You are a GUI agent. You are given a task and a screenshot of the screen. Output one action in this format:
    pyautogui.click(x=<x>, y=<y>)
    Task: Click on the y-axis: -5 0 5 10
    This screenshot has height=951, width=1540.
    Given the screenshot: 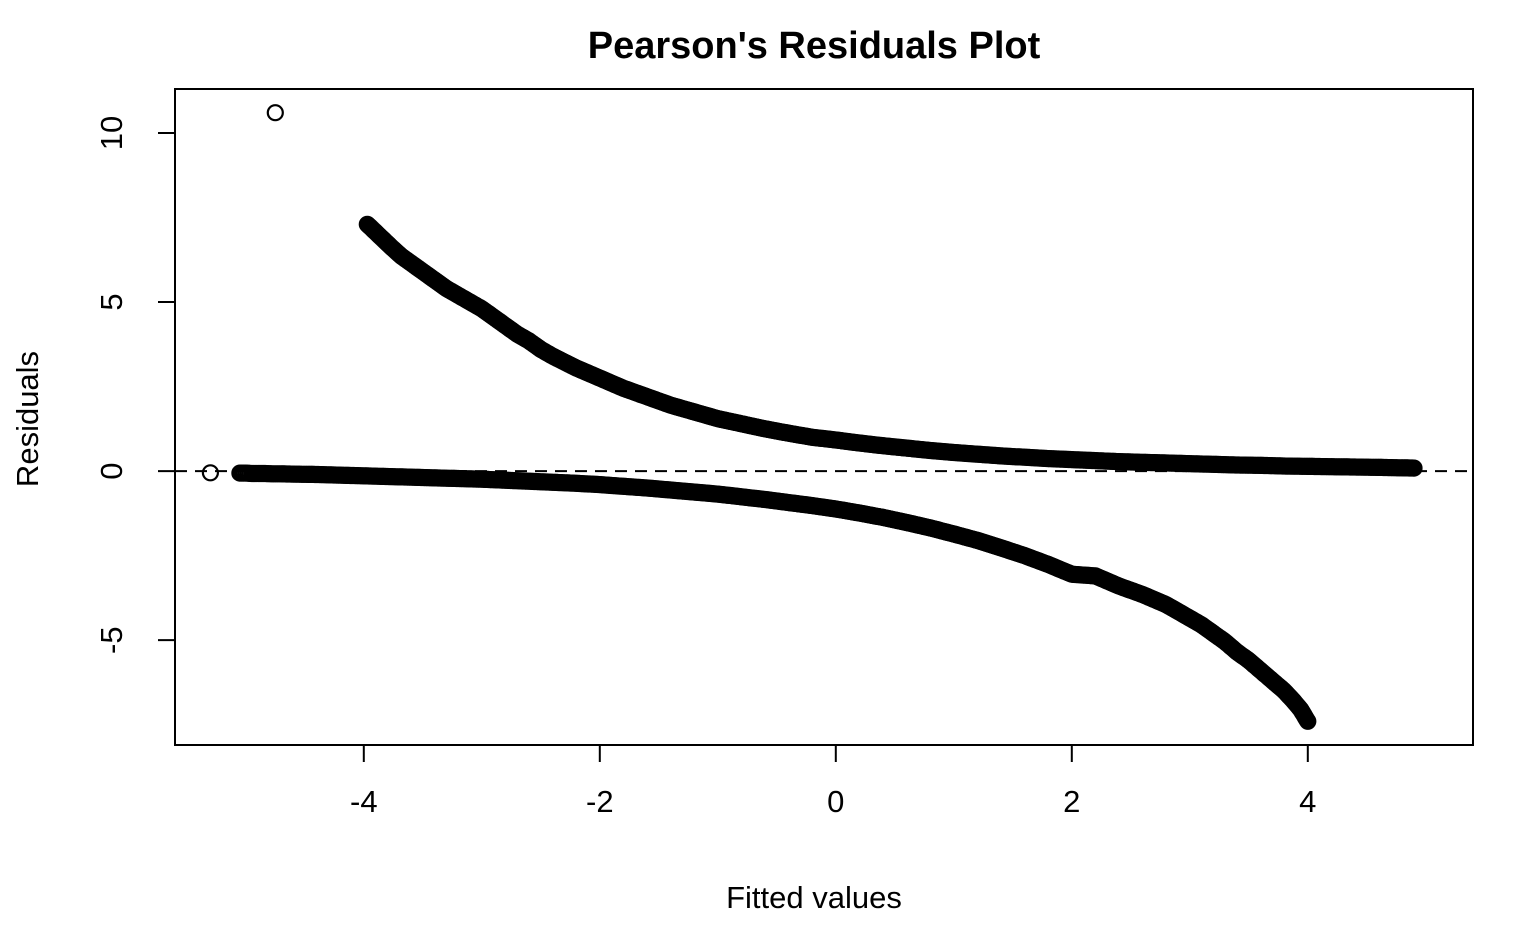 What is the action you would take?
    pyautogui.click(x=135, y=385)
    